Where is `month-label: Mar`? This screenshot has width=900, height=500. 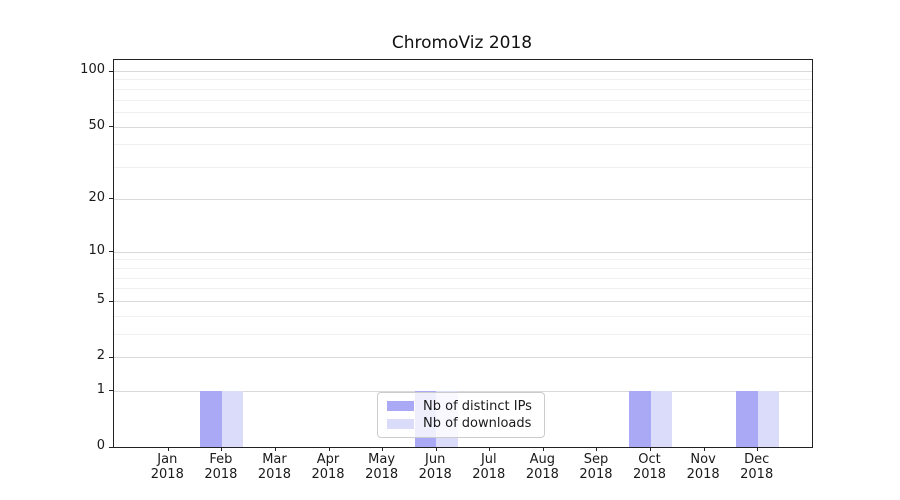
month-label: Mar is located at coordinates (274, 459).